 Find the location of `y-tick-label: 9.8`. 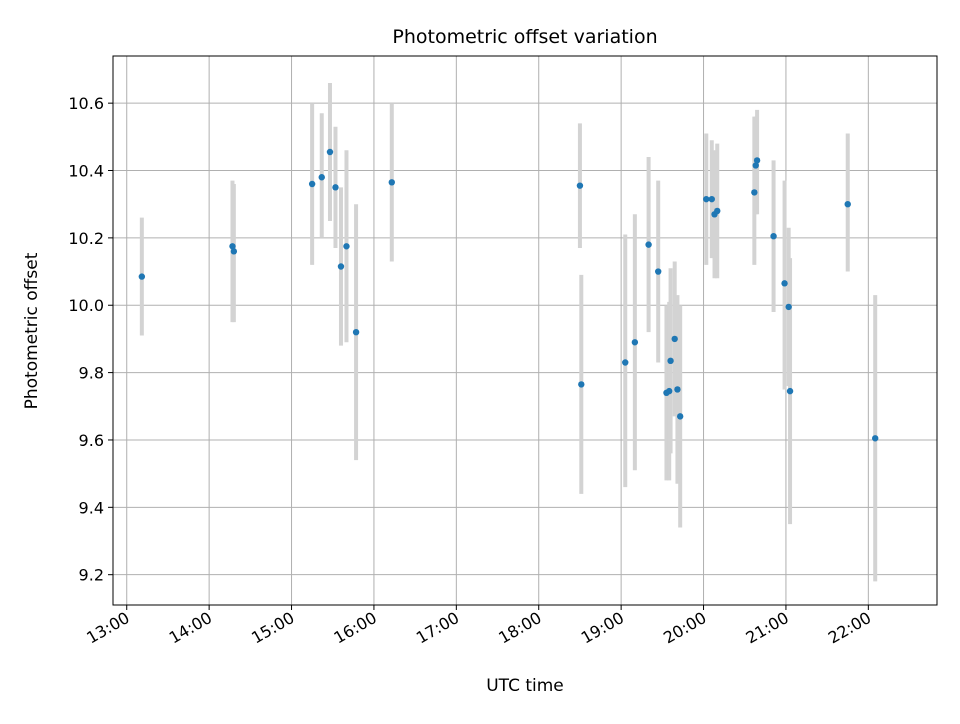

y-tick-label: 9.8 is located at coordinates (91, 373).